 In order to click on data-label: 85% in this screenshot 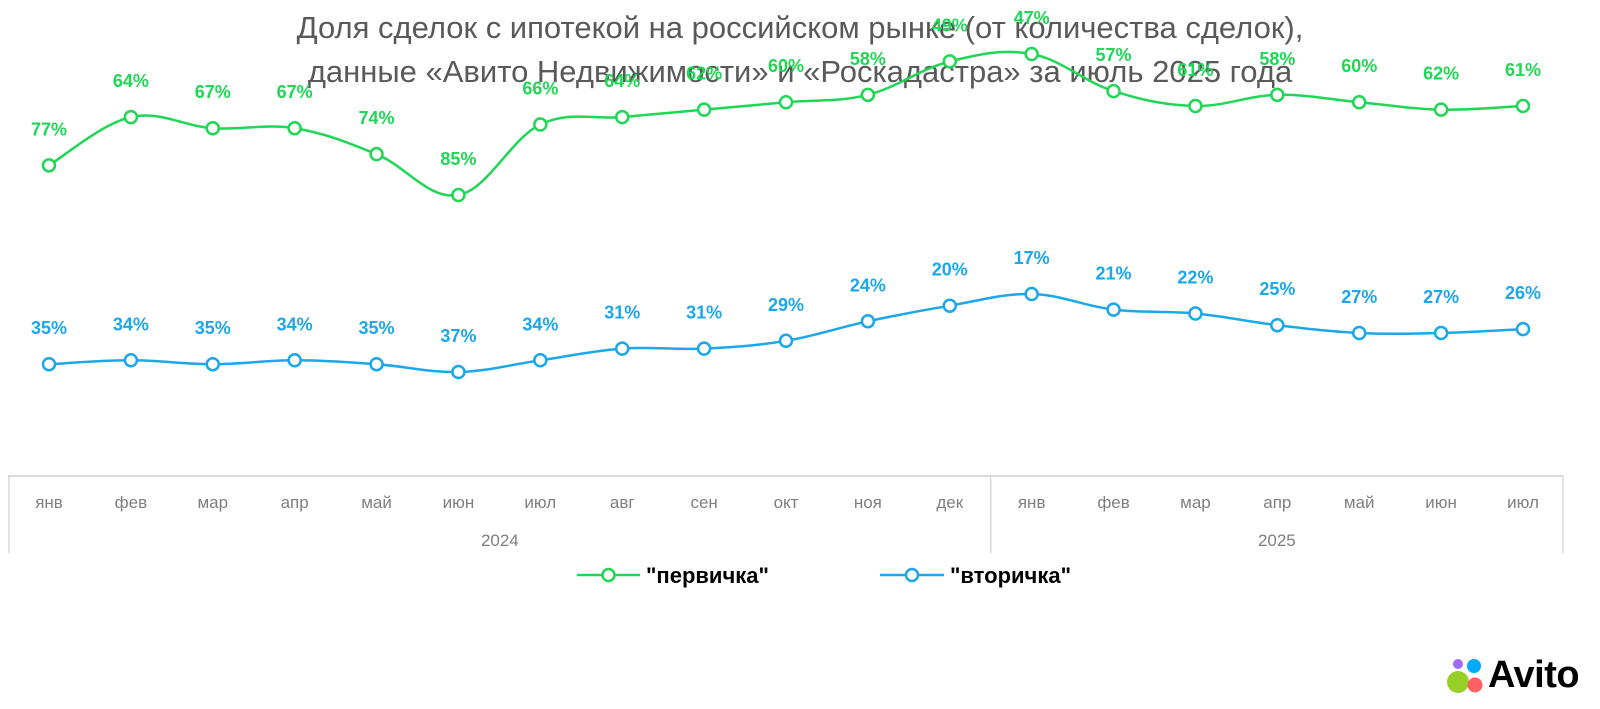, I will do `click(458, 159)`.